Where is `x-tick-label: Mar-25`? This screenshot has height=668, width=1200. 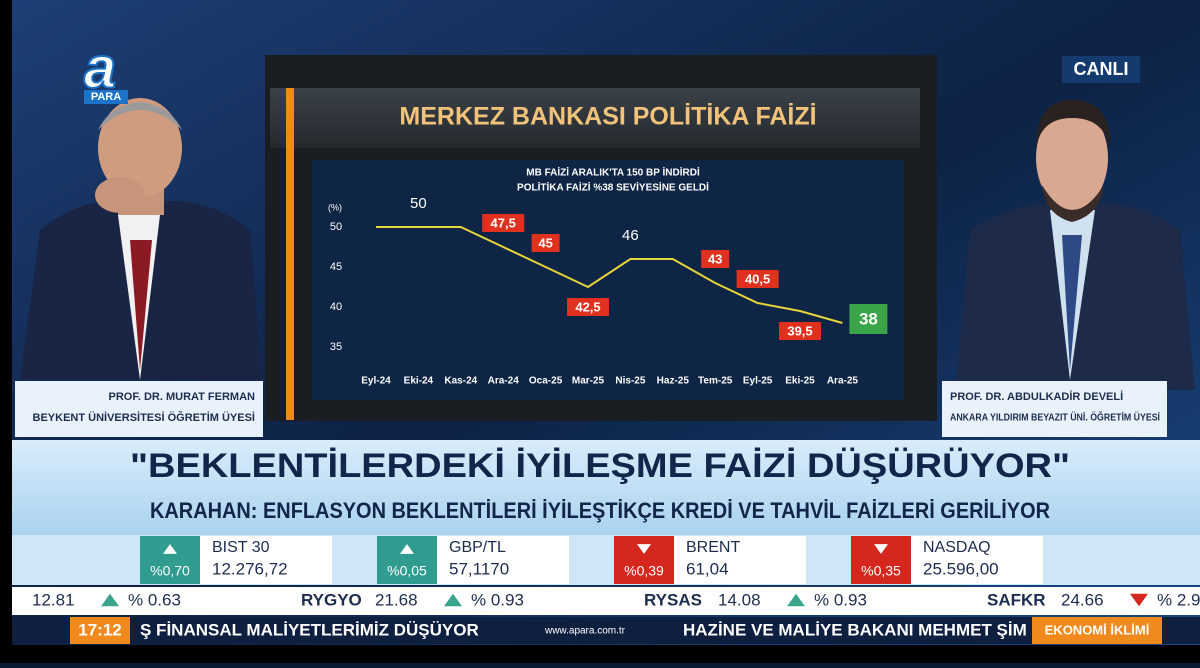 x-tick-label: Mar-25 is located at coordinates (588, 381).